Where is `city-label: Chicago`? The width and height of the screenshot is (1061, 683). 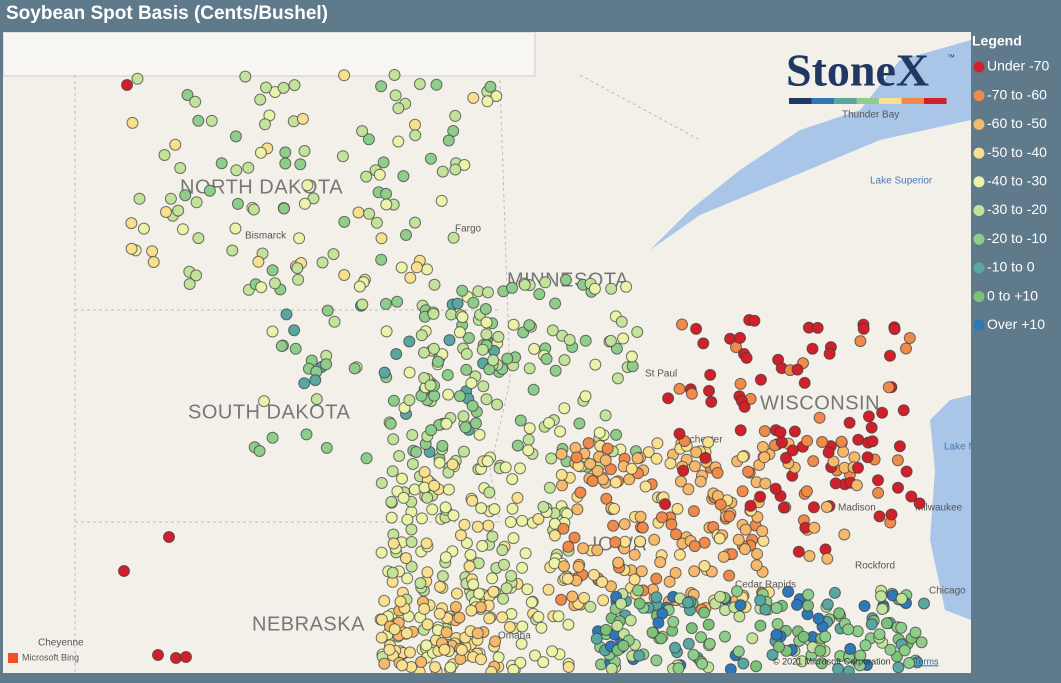 city-label: Chicago is located at coordinates (947, 591).